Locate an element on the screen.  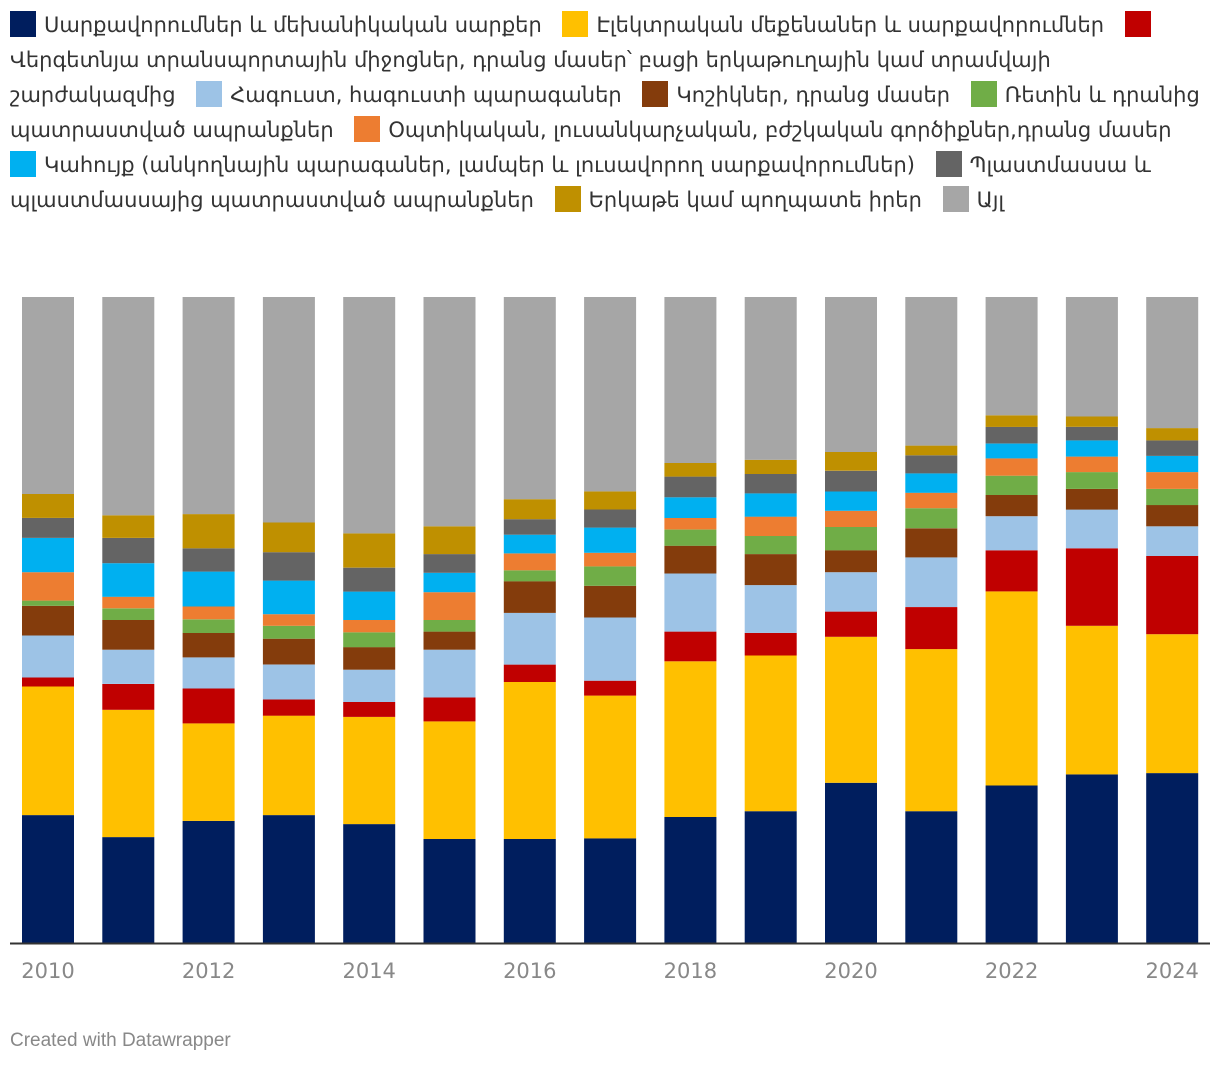
legend-item: Երկաթե կամ պողպատե իրեր is located at coordinates (738, 199).